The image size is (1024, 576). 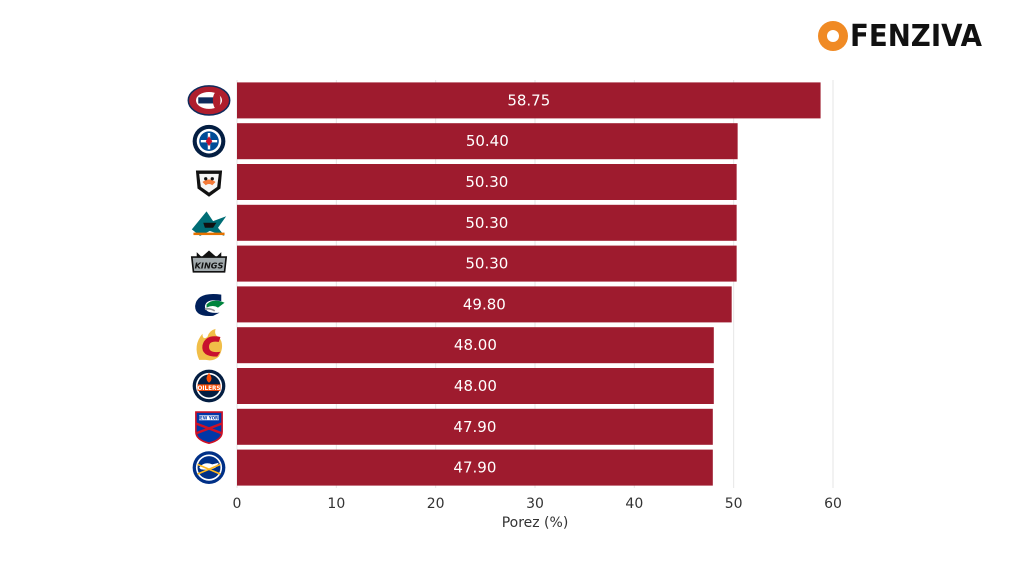 What do you see at coordinates (535, 504) in the screenshot?
I see `x-tick-label: 30` at bounding box center [535, 504].